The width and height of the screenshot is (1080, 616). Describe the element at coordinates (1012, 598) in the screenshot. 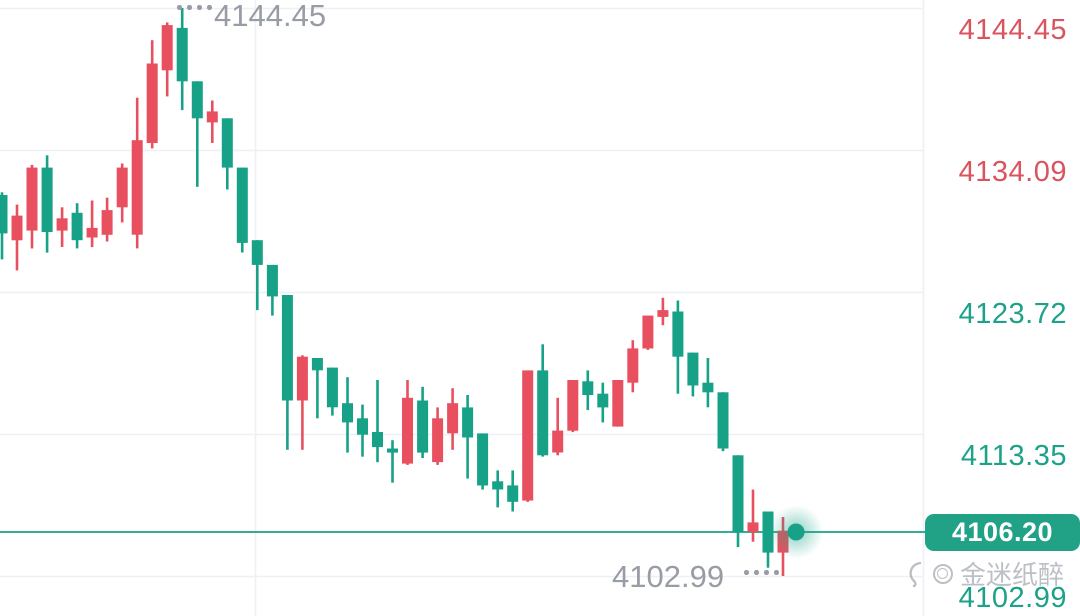

I see `price-axis-tick: 4102.99` at that location.